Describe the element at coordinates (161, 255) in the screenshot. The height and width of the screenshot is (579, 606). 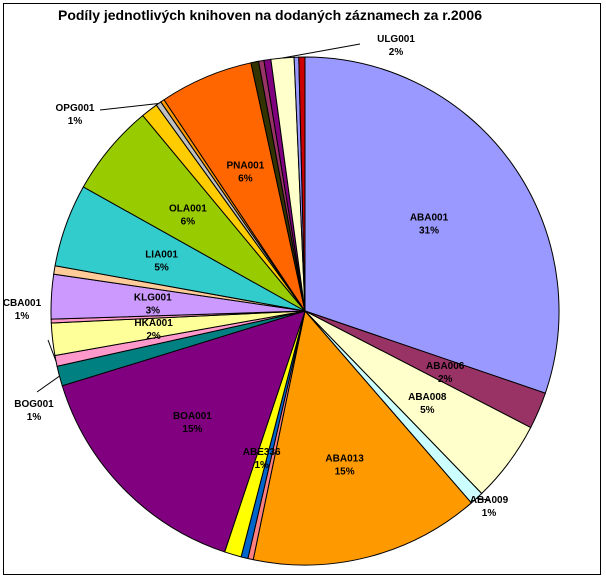
I see `slice-name-label-lia001: LIA001` at that location.